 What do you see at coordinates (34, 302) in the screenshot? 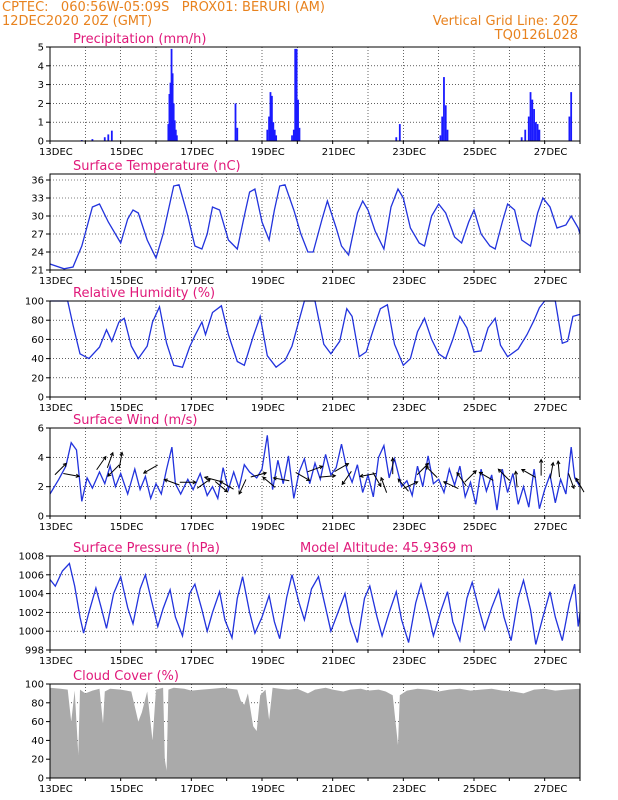
I see `y-tick-label: 100` at bounding box center [34, 302].